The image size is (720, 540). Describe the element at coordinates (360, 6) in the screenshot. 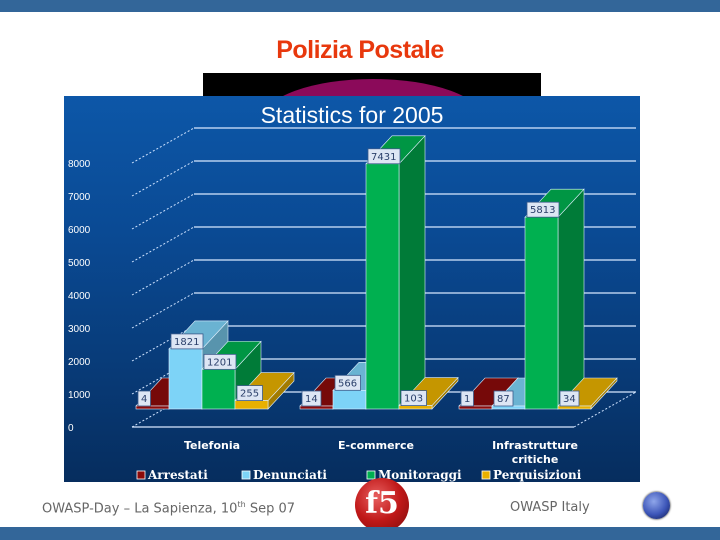

I see `top-band` at that location.